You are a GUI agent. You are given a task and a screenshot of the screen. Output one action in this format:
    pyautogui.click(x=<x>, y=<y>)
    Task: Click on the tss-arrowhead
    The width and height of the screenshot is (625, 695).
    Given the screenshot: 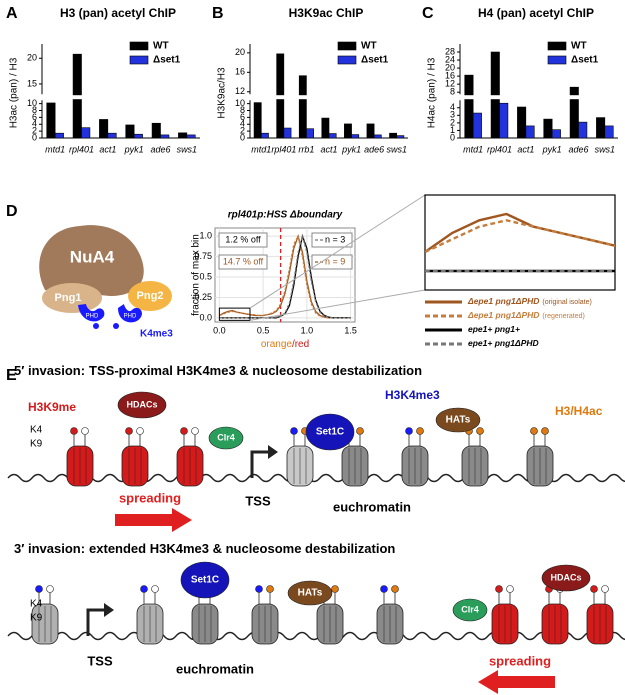 What is the action you would take?
    pyautogui.click(x=109, y=610)
    